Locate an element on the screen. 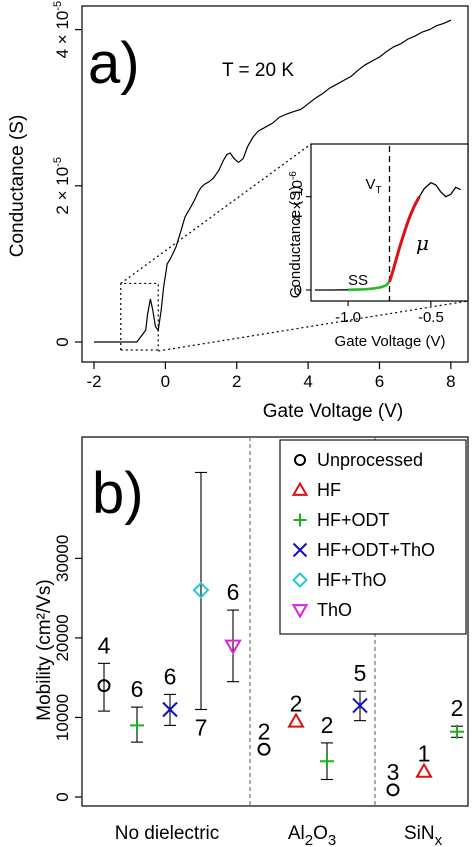  panel-a-x-axis-label: Gate Voltage (V) is located at coordinates (333, 411).